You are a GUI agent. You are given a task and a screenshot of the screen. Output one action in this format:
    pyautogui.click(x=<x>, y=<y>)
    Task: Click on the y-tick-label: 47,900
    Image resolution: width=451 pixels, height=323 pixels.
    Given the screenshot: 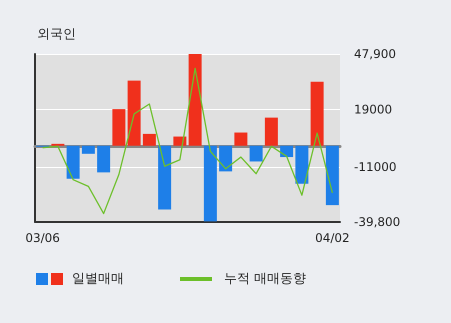 What is the action you would take?
    pyautogui.click(x=375, y=54)
    